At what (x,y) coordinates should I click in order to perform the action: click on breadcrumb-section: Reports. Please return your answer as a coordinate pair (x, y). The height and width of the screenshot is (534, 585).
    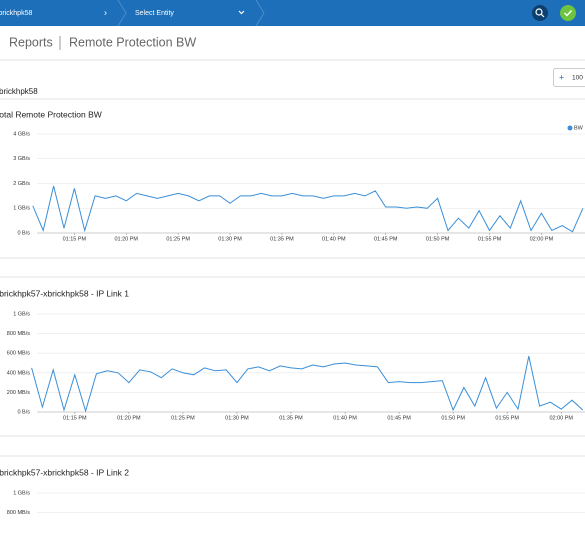
    Looking at the image, I should click on (31, 42).